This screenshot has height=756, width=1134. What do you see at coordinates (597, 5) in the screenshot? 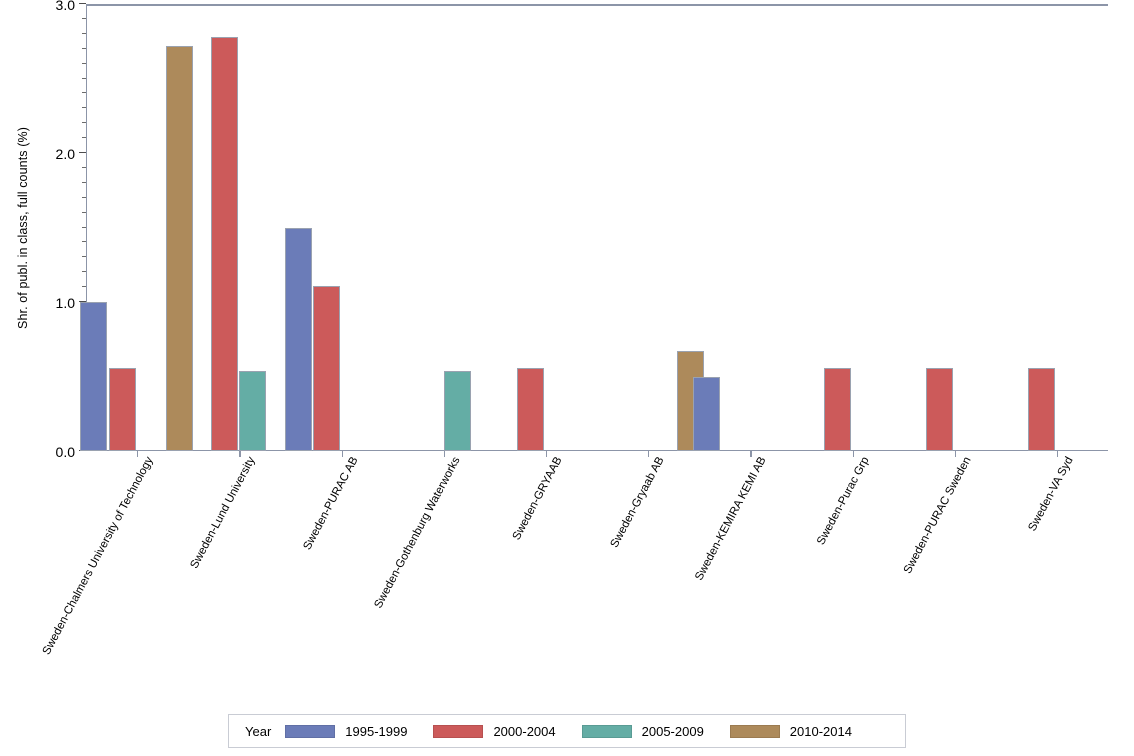
I see `plot-top-rule` at bounding box center [597, 5].